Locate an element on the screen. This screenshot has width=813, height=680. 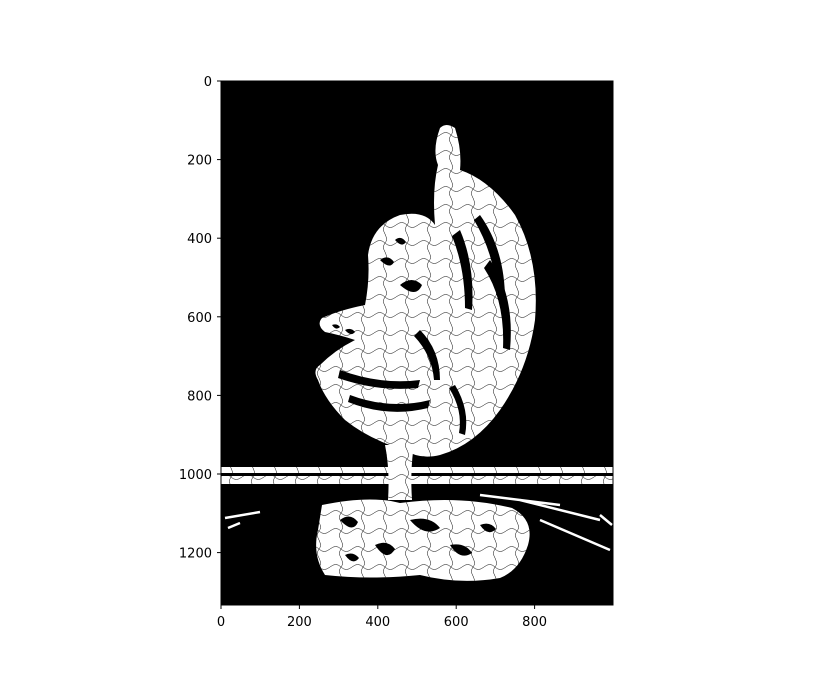
base is located at coordinates (423, 540).